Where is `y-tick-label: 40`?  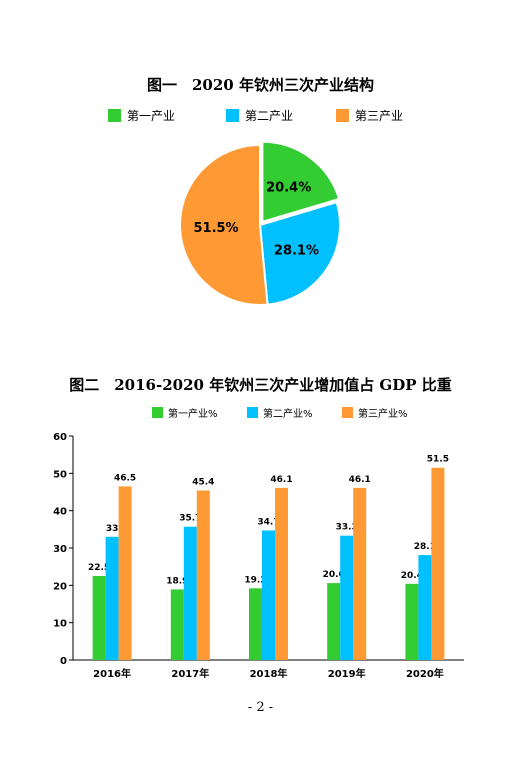 y-tick-label: 40 is located at coordinates (60, 512).